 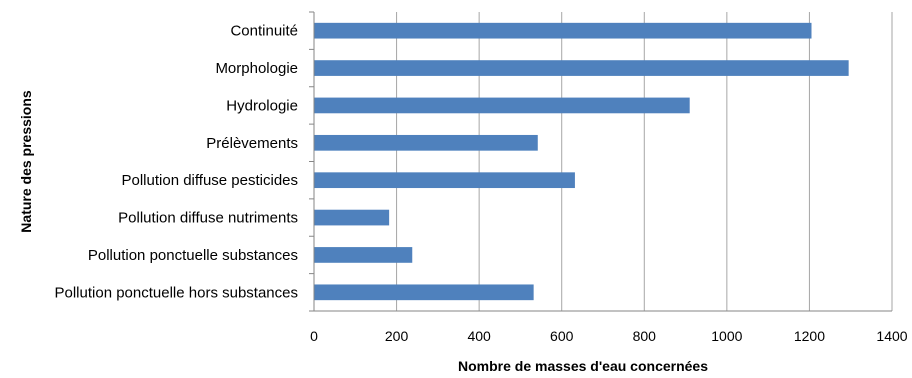 I want to click on category-label: Pollution ponctuelle substances, so click(x=193, y=255).